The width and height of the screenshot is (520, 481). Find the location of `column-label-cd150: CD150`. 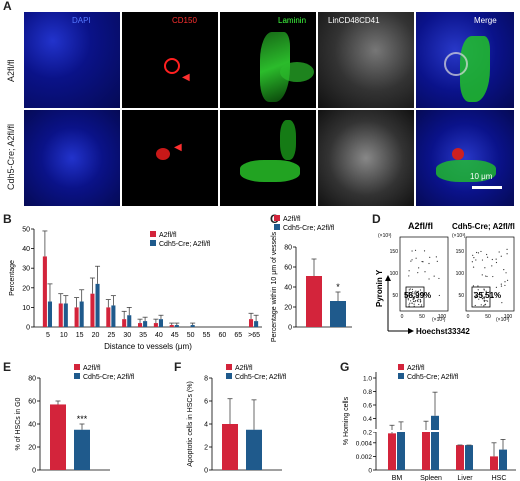

column-label-cd150: CD150 is located at coordinates (184, 20).